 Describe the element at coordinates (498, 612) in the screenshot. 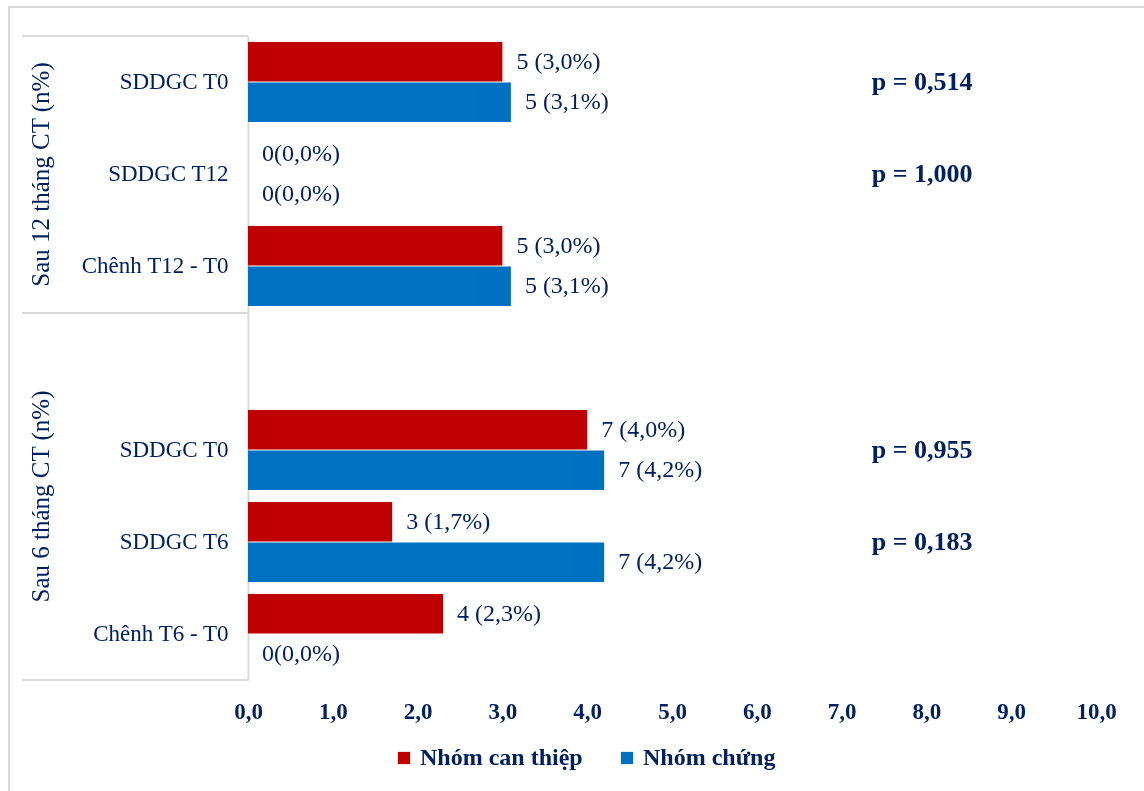

I see `data-label: 4 (2,3%)` at that location.